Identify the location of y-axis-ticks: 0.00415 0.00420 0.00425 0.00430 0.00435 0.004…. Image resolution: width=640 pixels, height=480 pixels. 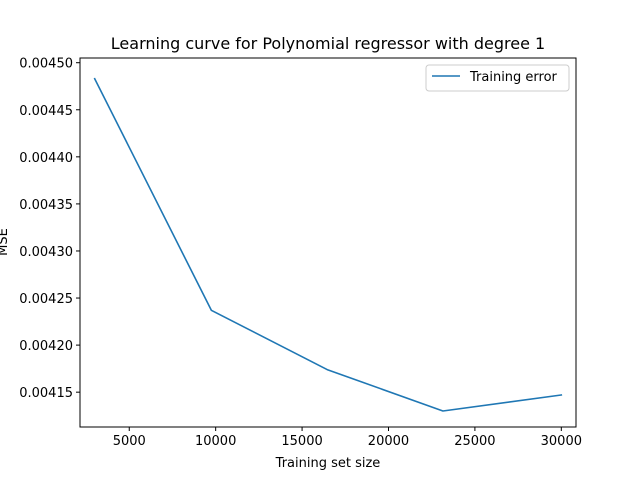
(49, 229).